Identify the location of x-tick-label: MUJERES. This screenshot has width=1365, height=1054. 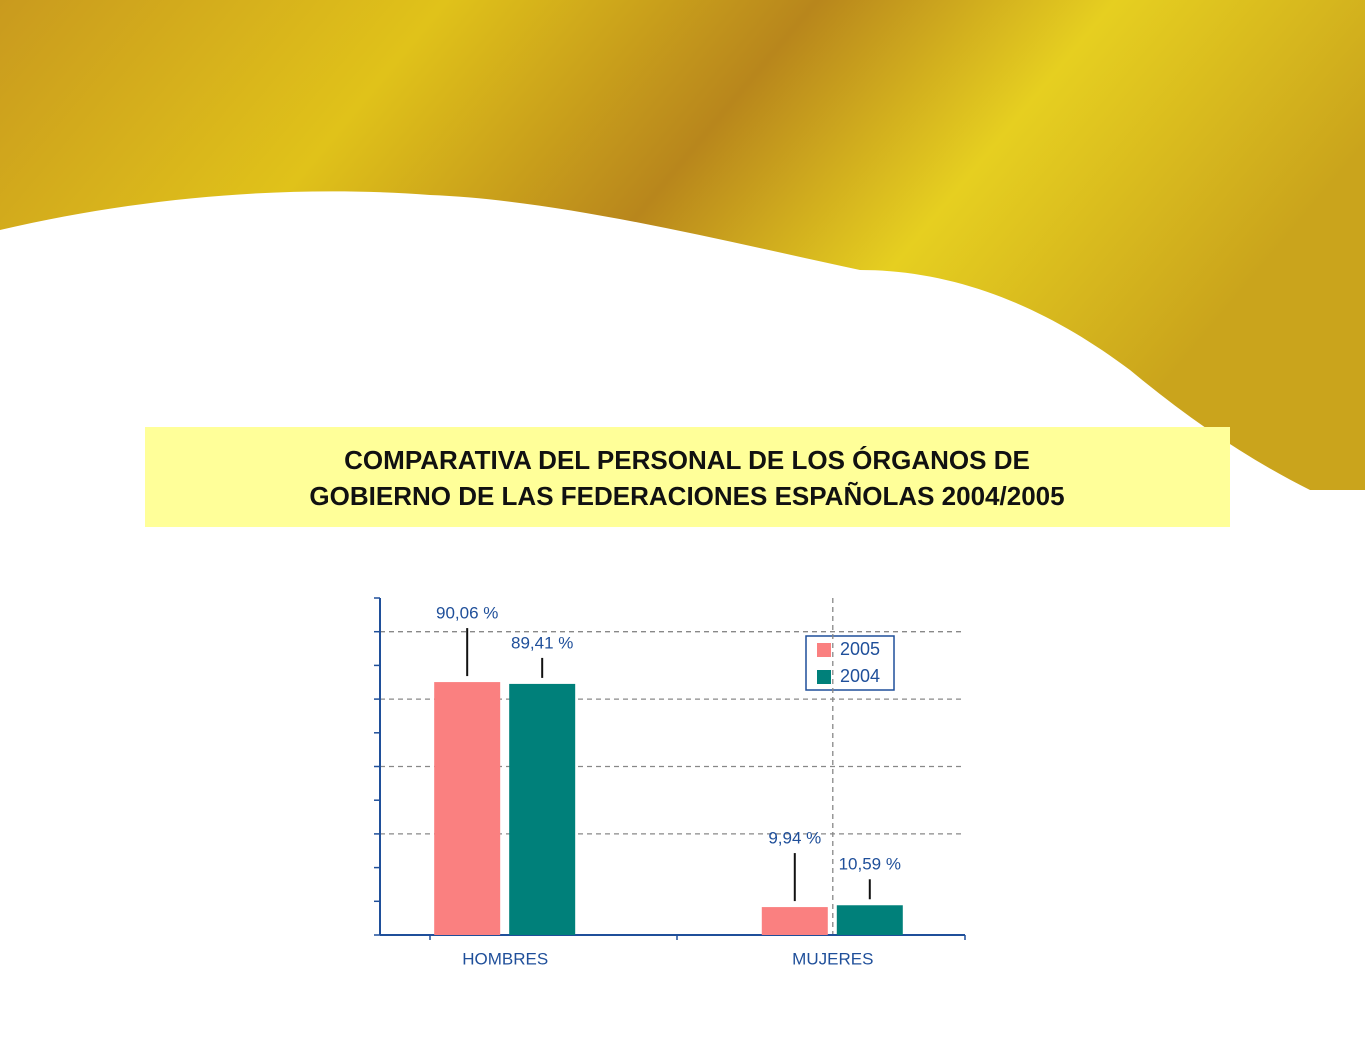
(832, 958).